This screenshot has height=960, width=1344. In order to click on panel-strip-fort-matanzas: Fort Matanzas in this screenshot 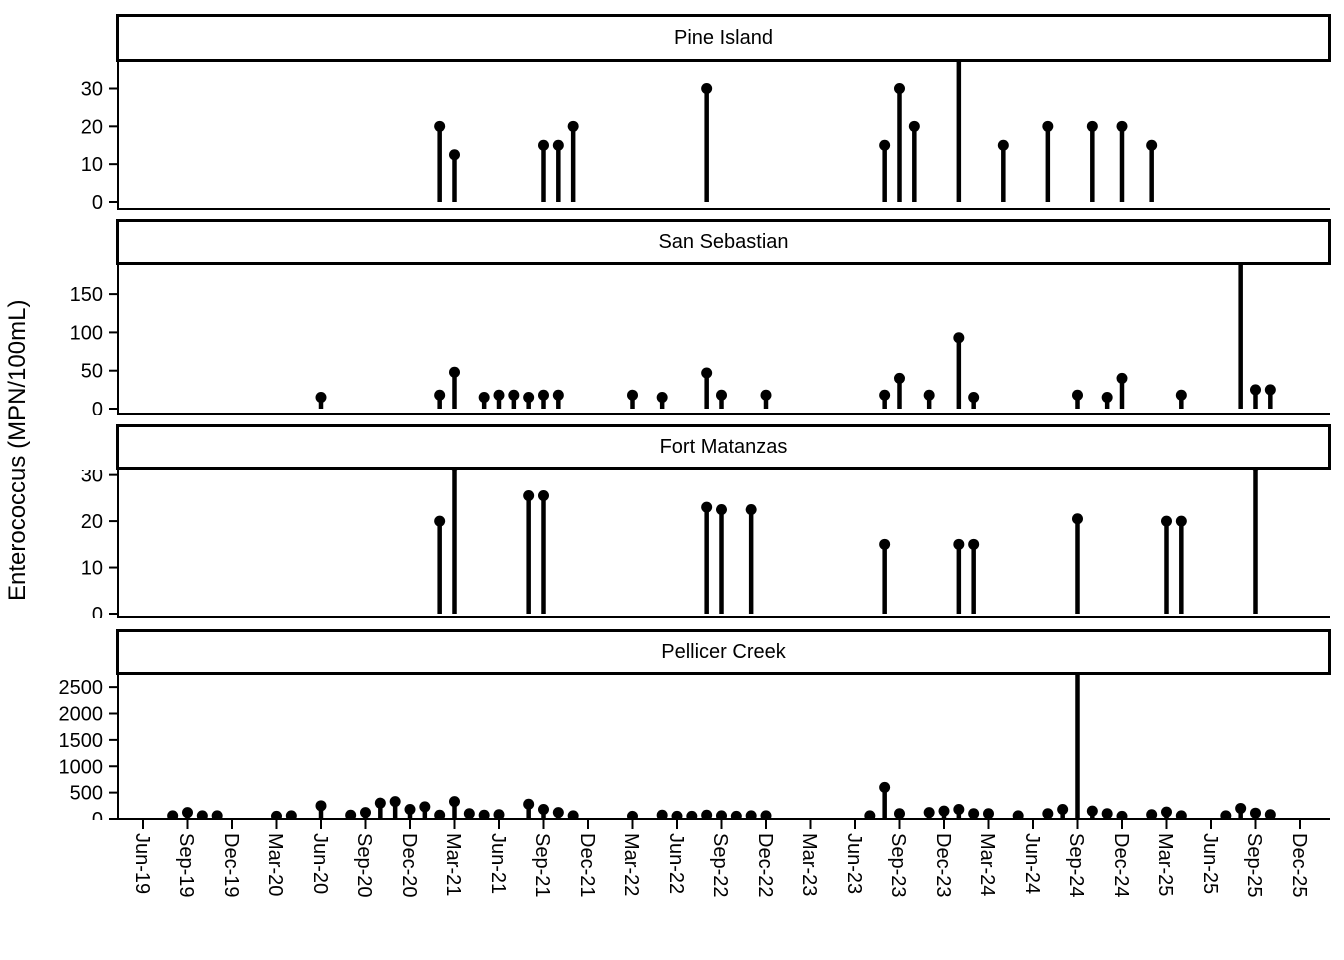, I will do `click(723, 447)`.